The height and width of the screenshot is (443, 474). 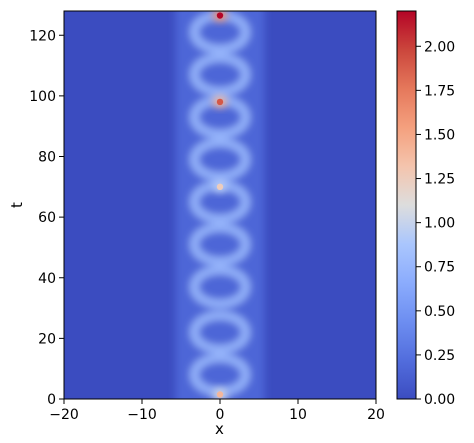 What do you see at coordinates (439, 268) in the screenshot?
I see `colorbar-tick-label: 0.75` at bounding box center [439, 268].